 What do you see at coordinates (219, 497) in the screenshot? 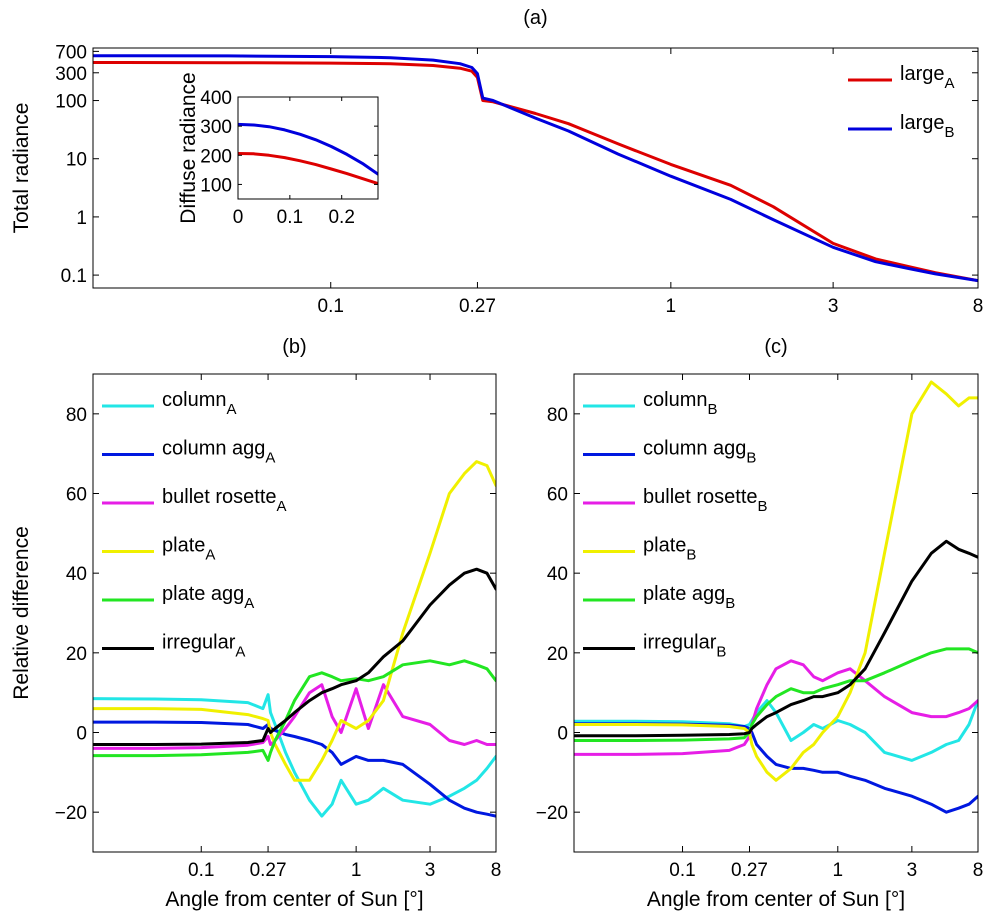
I see `legend-label-name: bullet rosette` at bounding box center [219, 497].